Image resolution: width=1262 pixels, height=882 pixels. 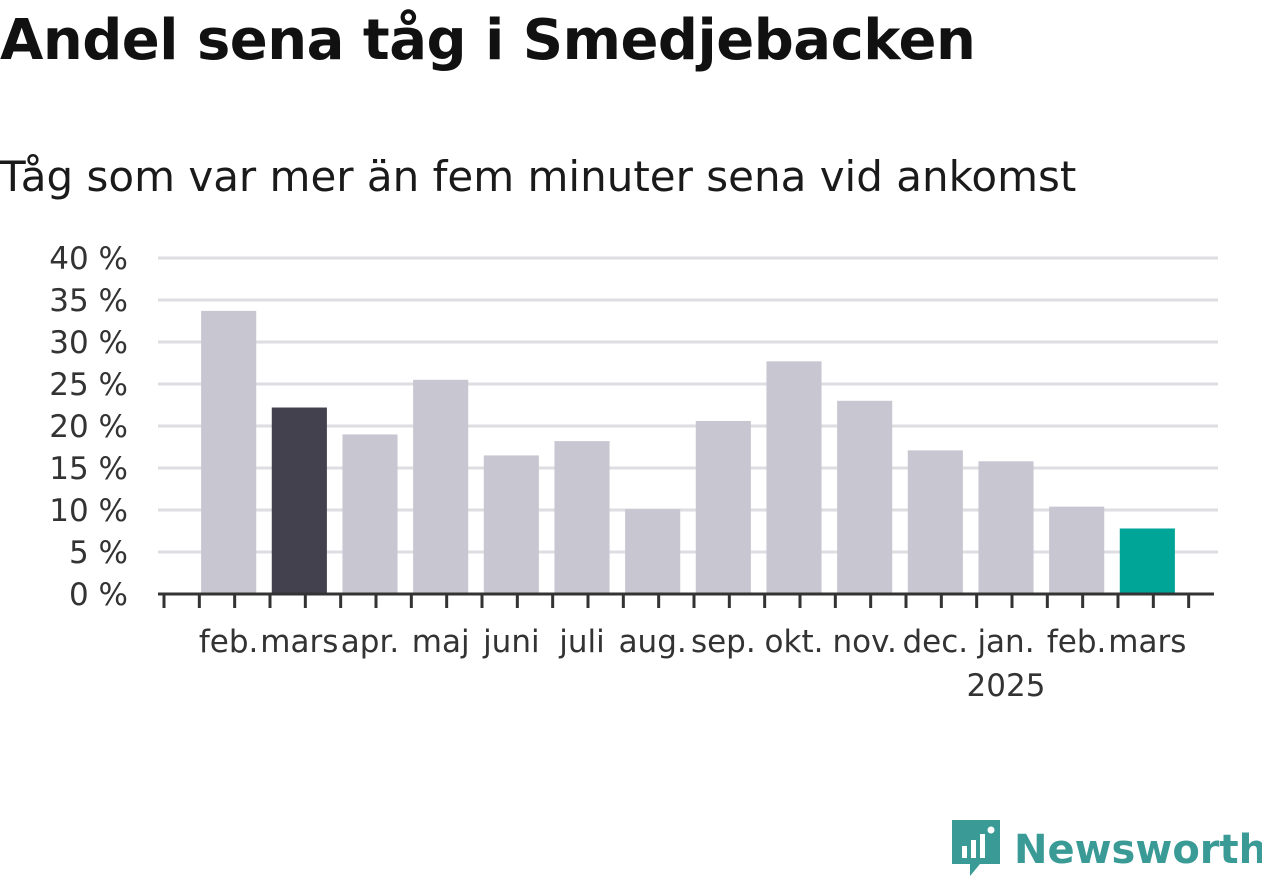 What do you see at coordinates (511, 642) in the screenshot?
I see `x-tick-label: juni` at bounding box center [511, 642].